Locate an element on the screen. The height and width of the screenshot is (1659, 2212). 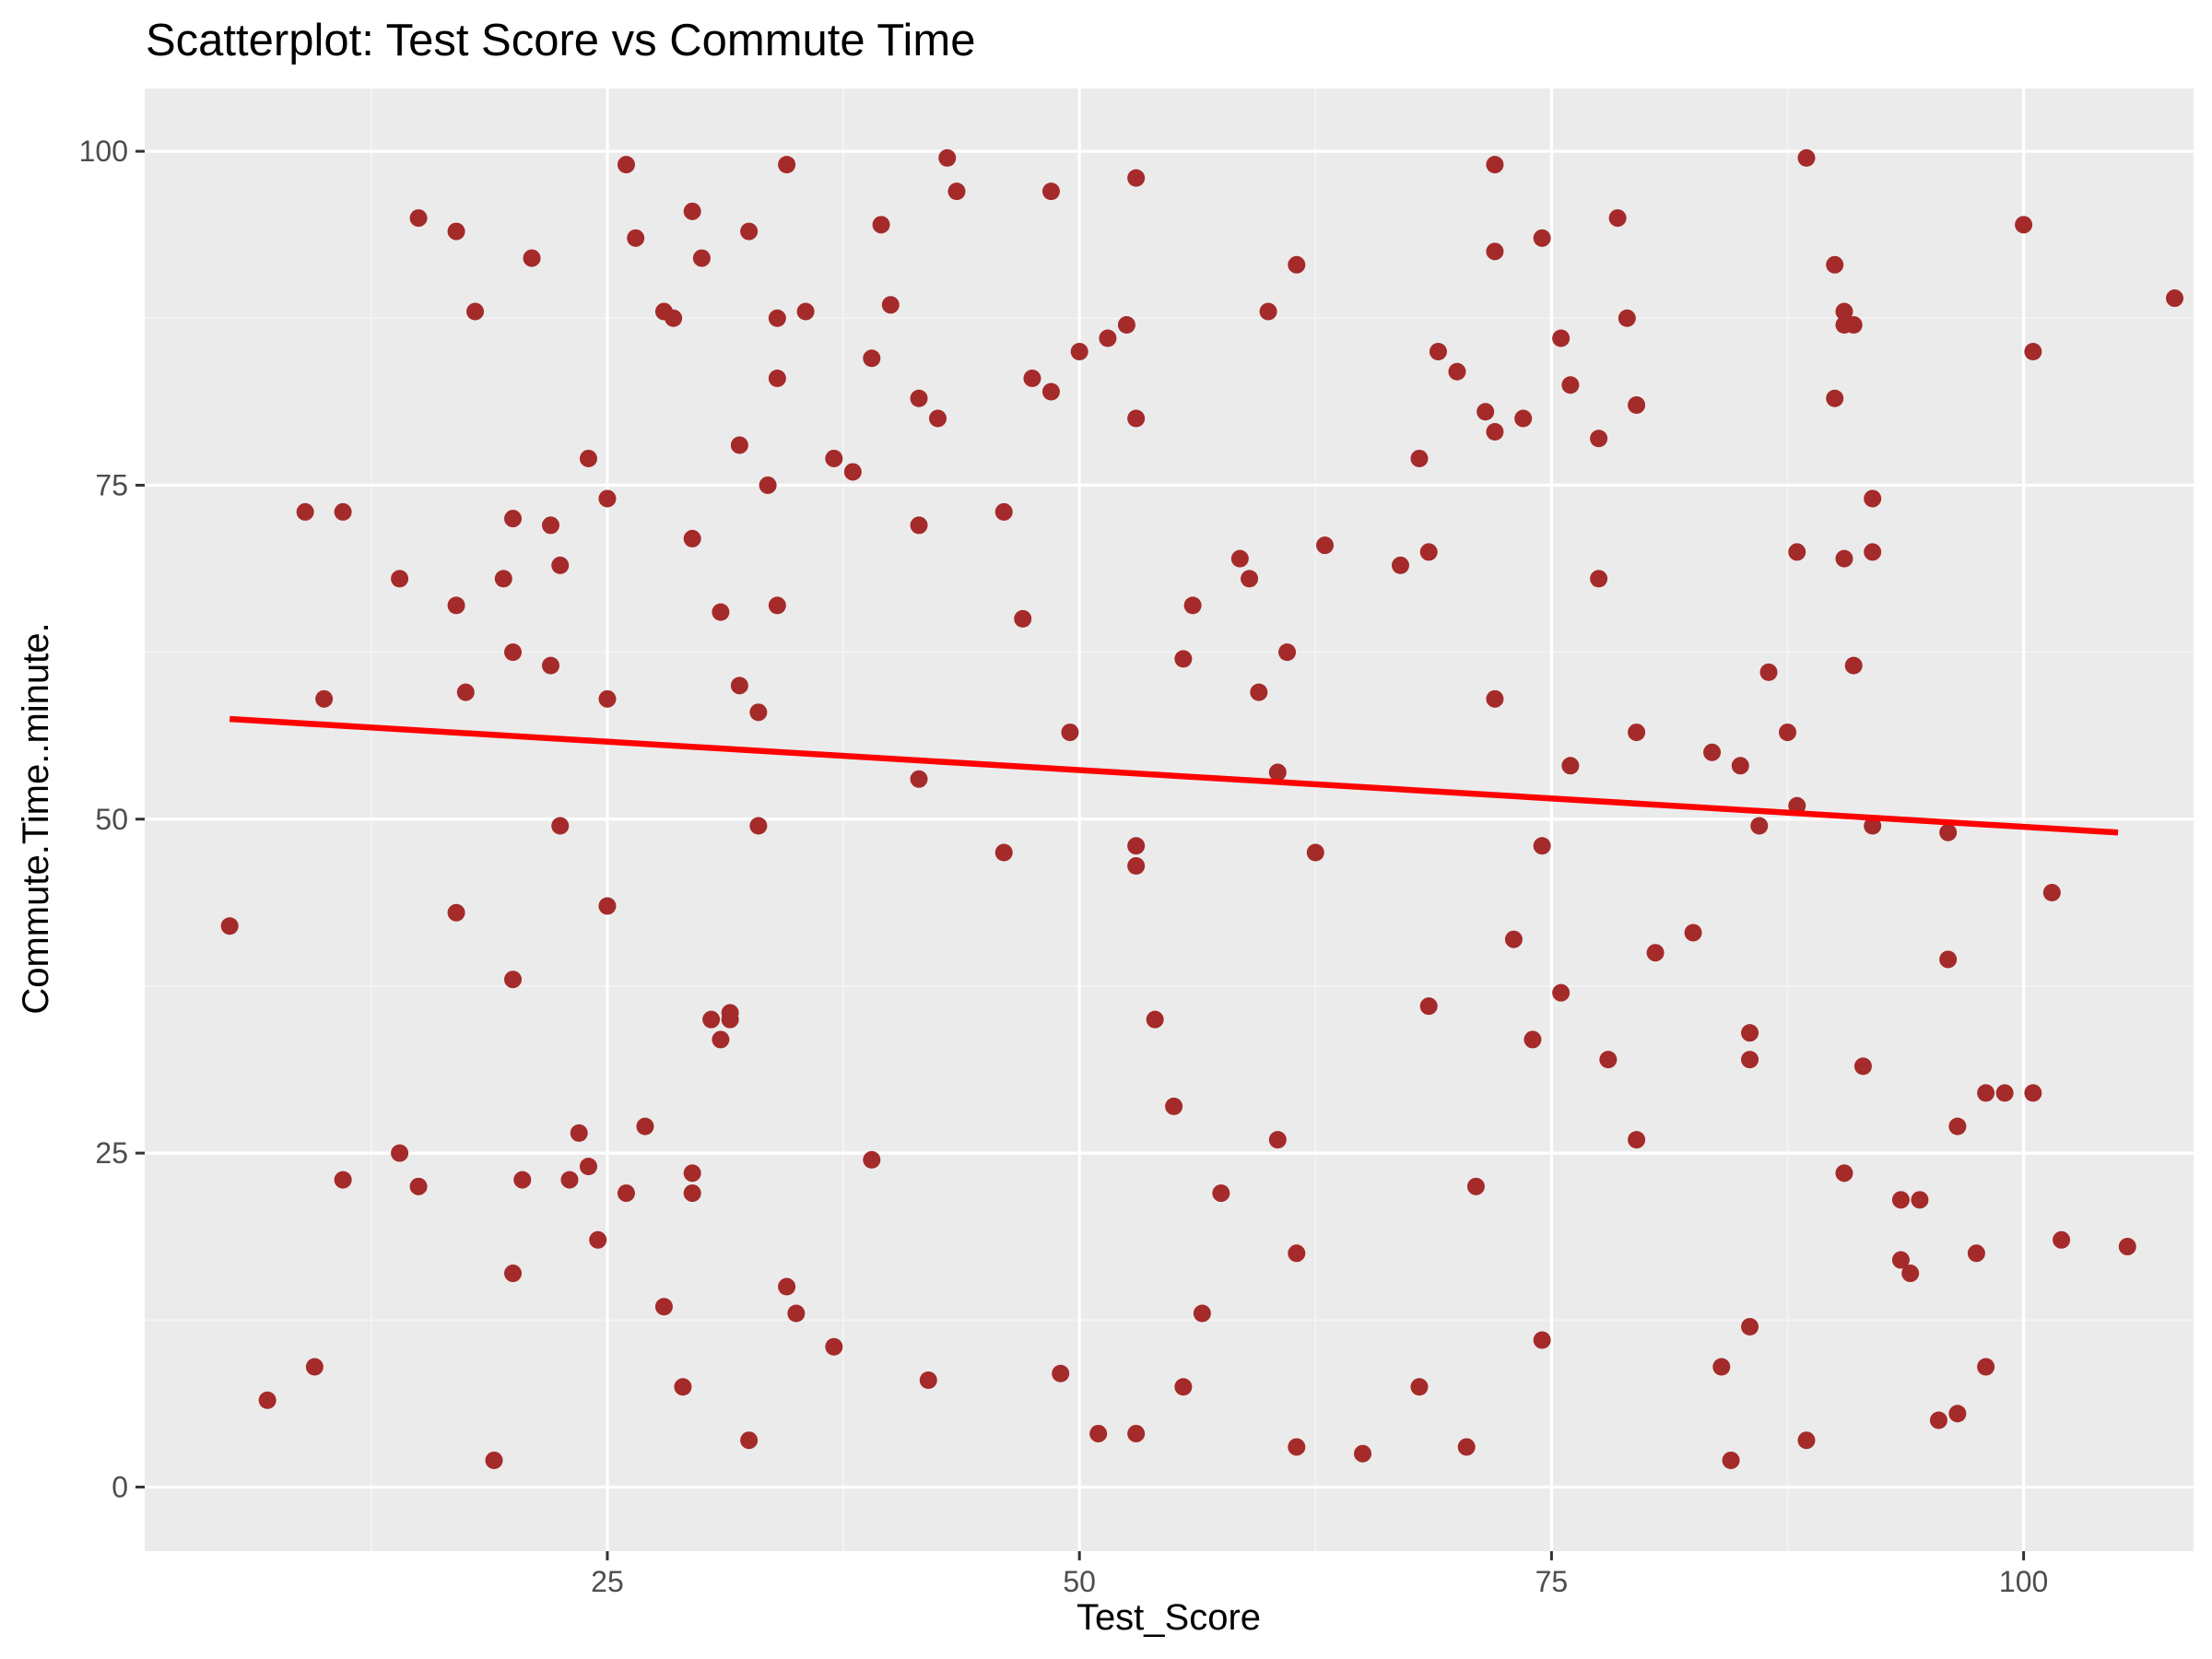
trend-line is located at coordinates (1174, 775).